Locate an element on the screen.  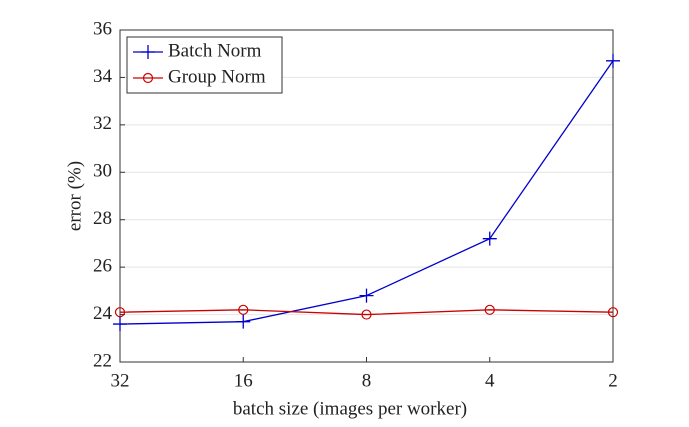
series-line is located at coordinates (366, 312).